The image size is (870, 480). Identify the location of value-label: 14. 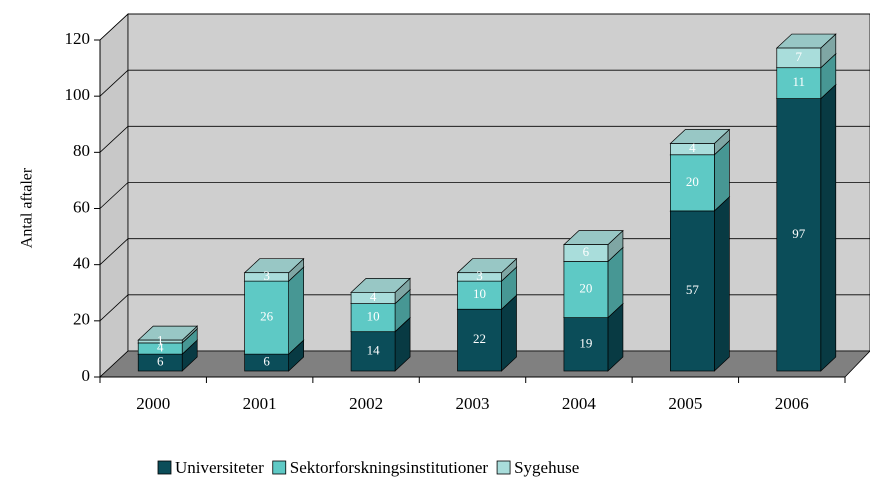
(374, 349).